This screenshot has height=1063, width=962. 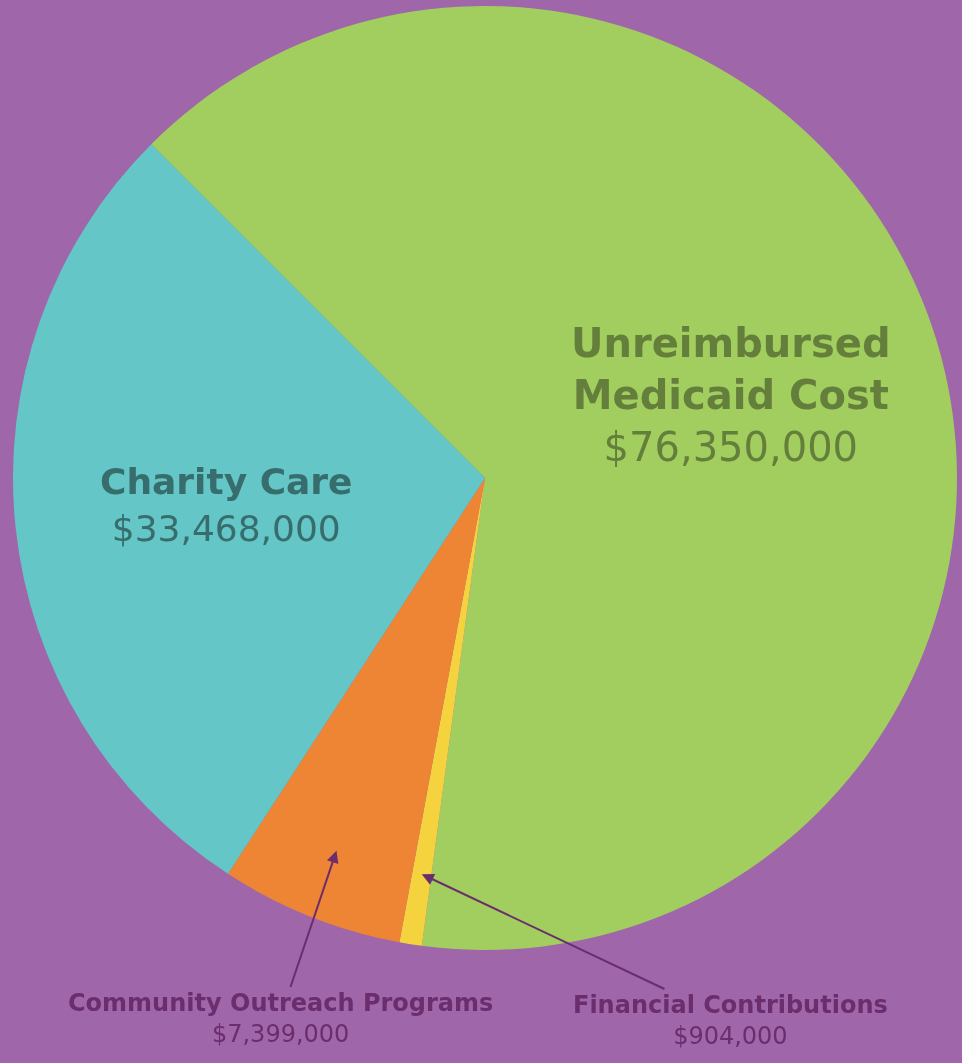 I want to click on data-label: $33,468,000, so click(x=226, y=528).